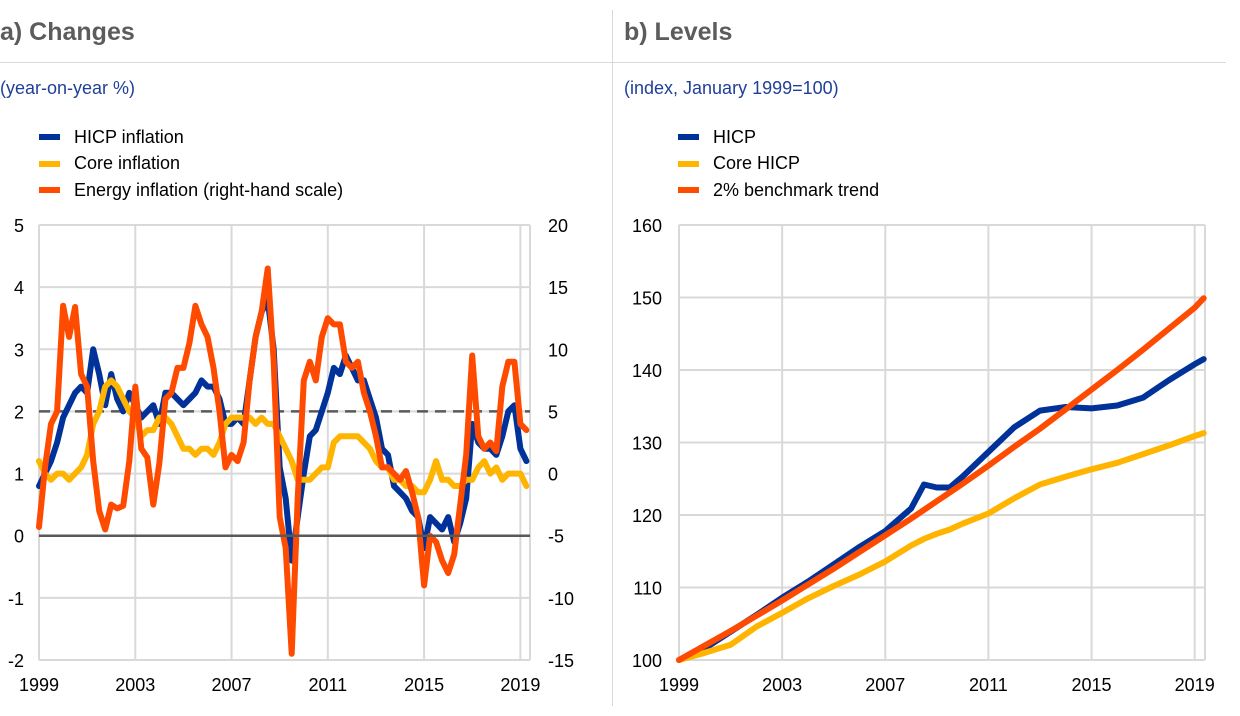 The height and width of the screenshot is (716, 1240). I want to click on y-tick-label: 2, so click(19, 412).